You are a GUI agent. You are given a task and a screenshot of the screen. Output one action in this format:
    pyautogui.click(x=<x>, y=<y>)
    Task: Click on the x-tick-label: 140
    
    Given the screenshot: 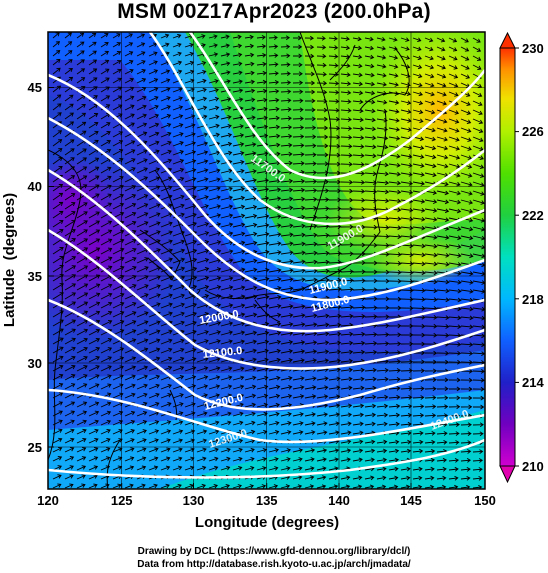 What is the action you would take?
    pyautogui.click(x=339, y=500)
    